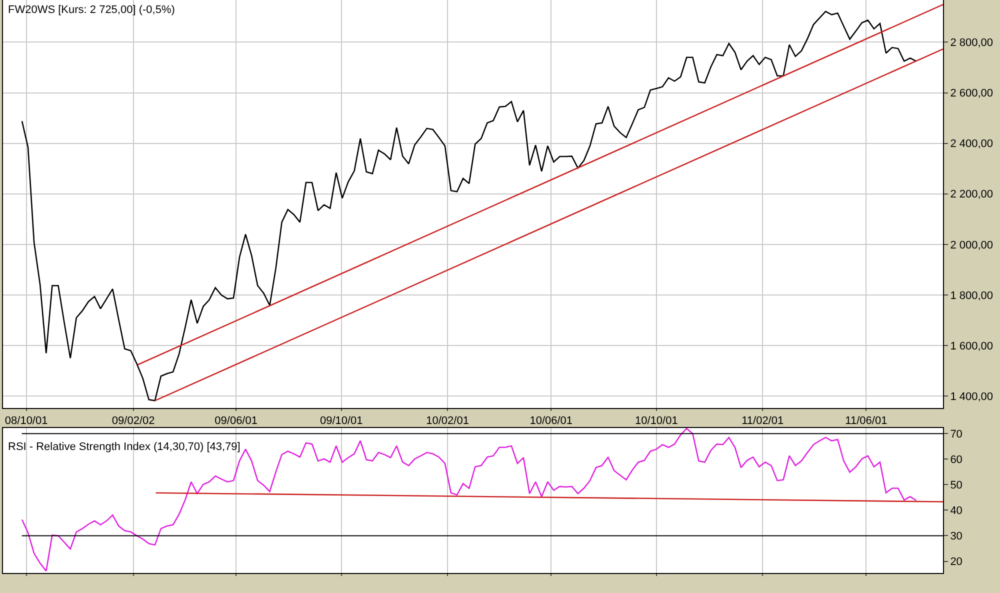 The width and height of the screenshot is (1000, 593). Describe the element at coordinates (124, 447) in the screenshot. I see `text: RSI - Relative Strength Index (14,30,70) [43,79]` at that location.